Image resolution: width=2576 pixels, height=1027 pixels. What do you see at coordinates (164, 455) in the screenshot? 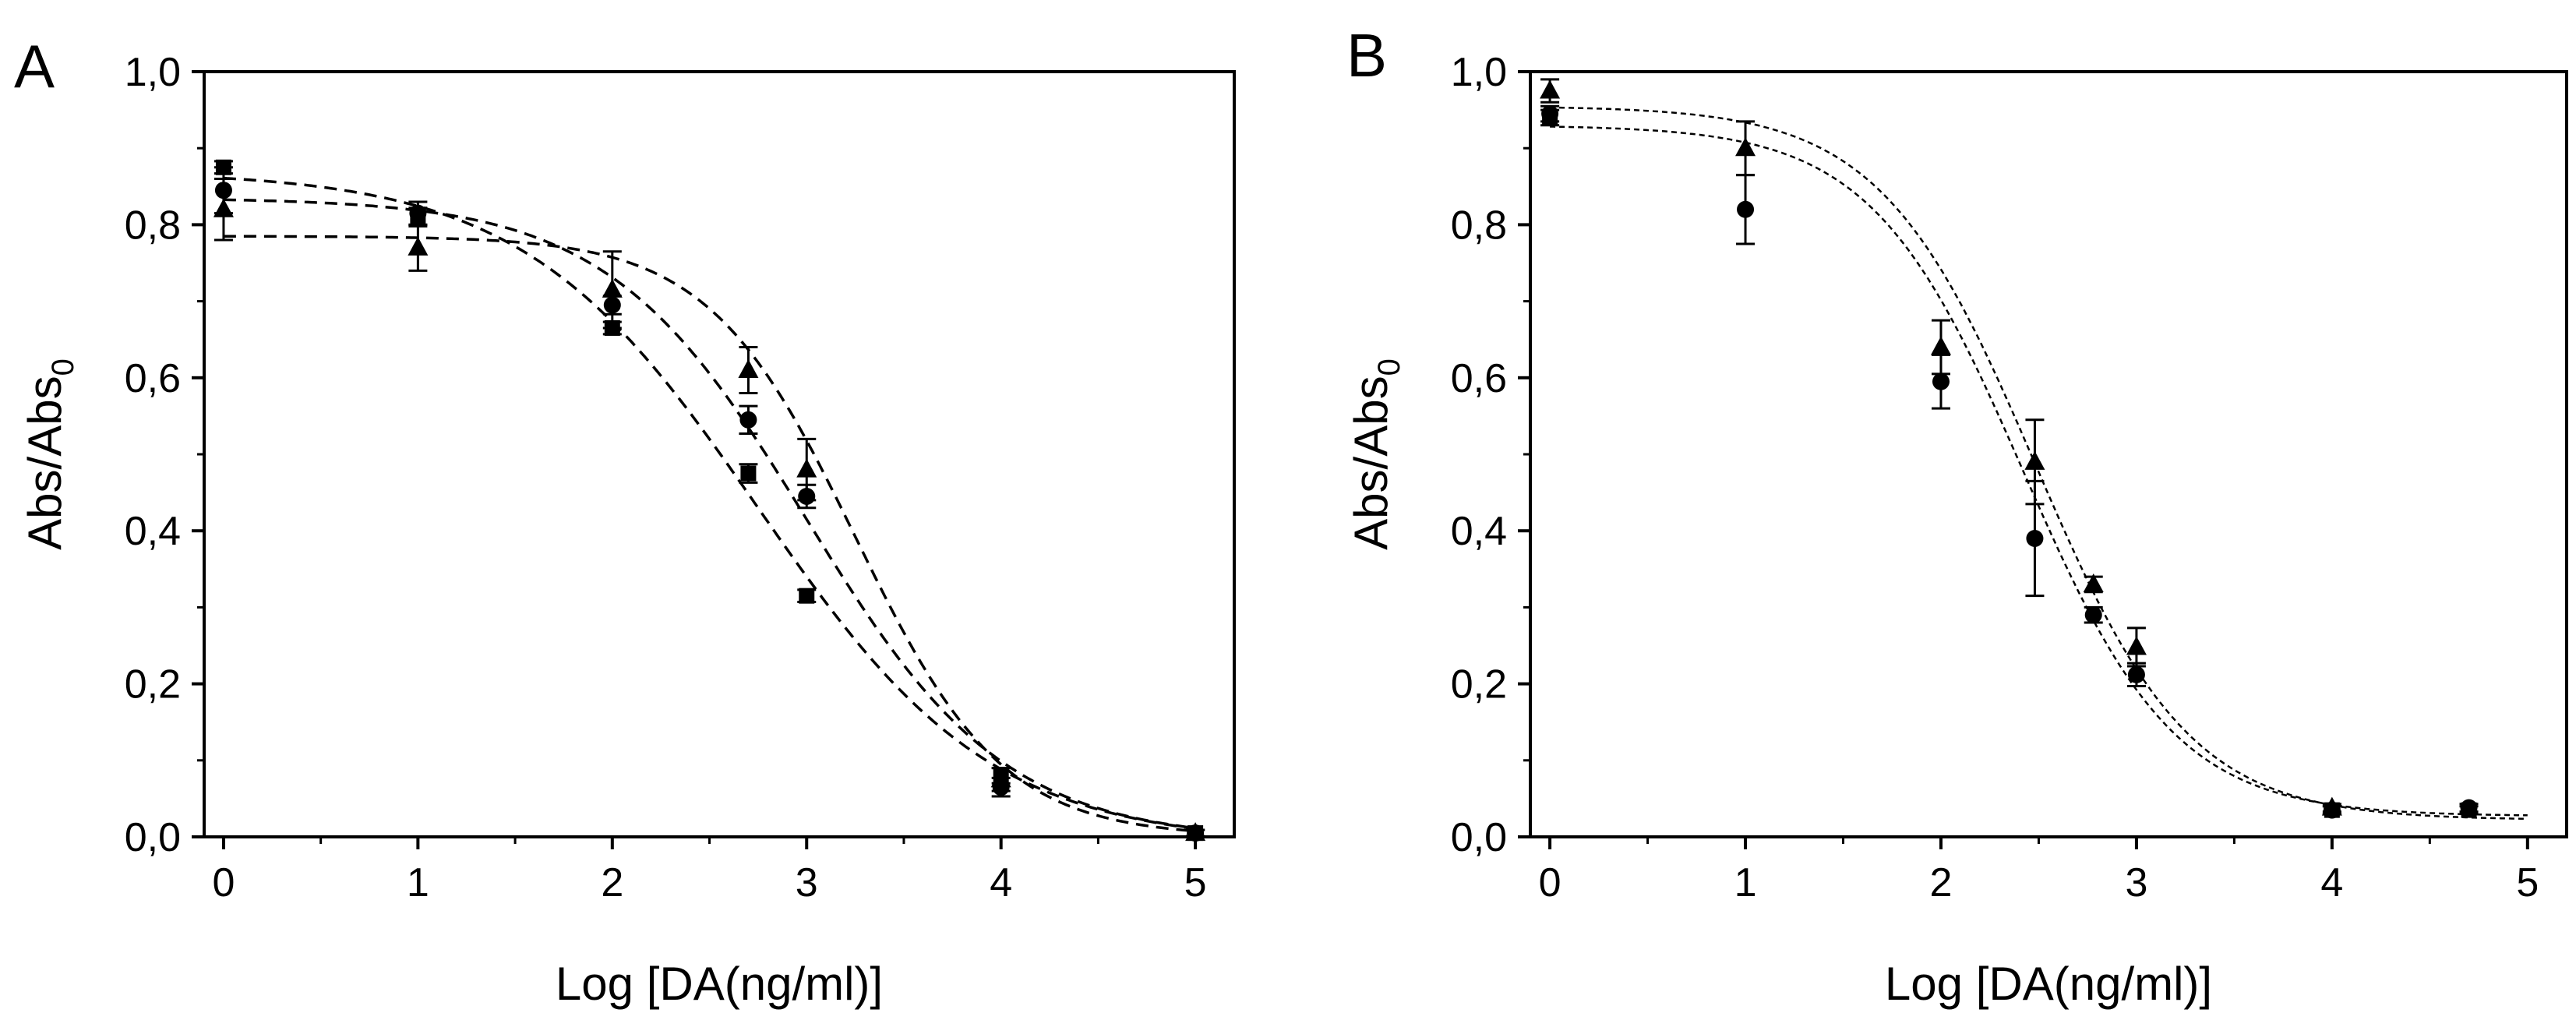
I see `y-axis-a: 0,0 0,2 0,4 0,6 0,8 1,0` at bounding box center [164, 455].